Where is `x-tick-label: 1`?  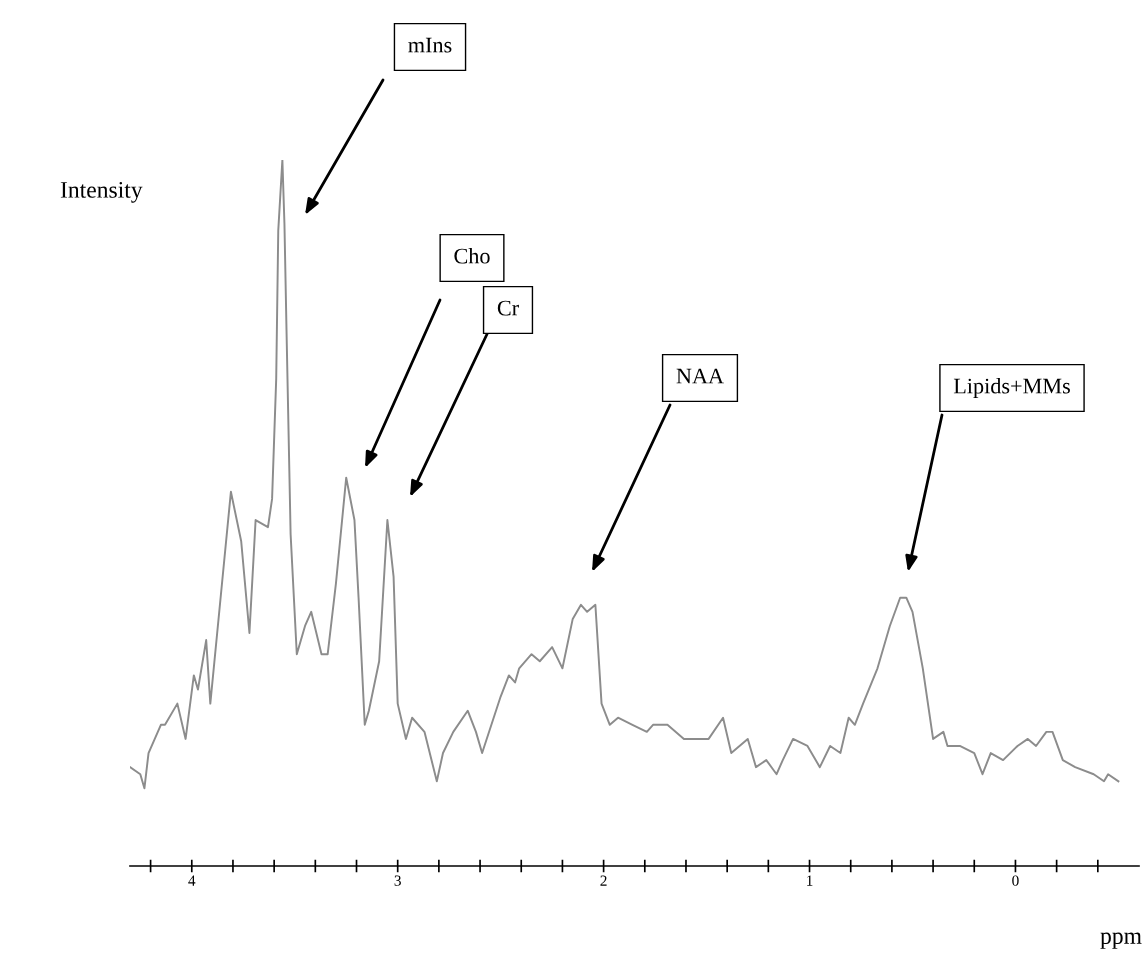 x-tick-label: 1 is located at coordinates (810, 880).